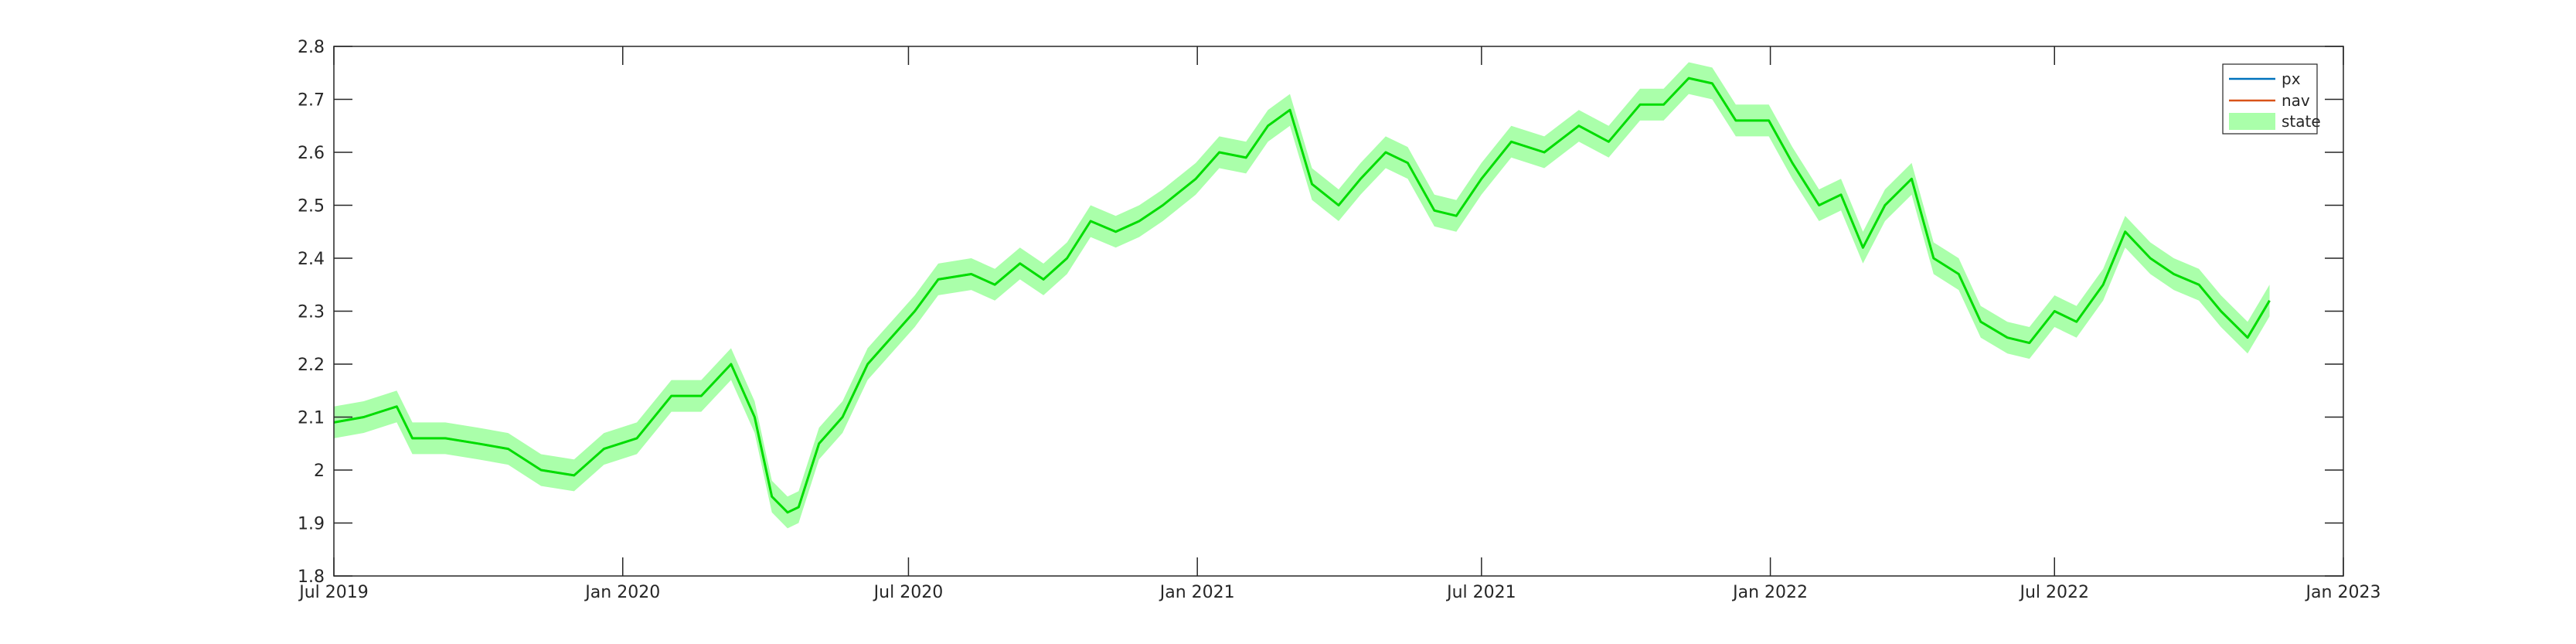 The height and width of the screenshot is (644, 2576). What do you see at coordinates (311, 524) in the screenshot?
I see `y-tick-label: 1.9` at bounding box center [311, 524].